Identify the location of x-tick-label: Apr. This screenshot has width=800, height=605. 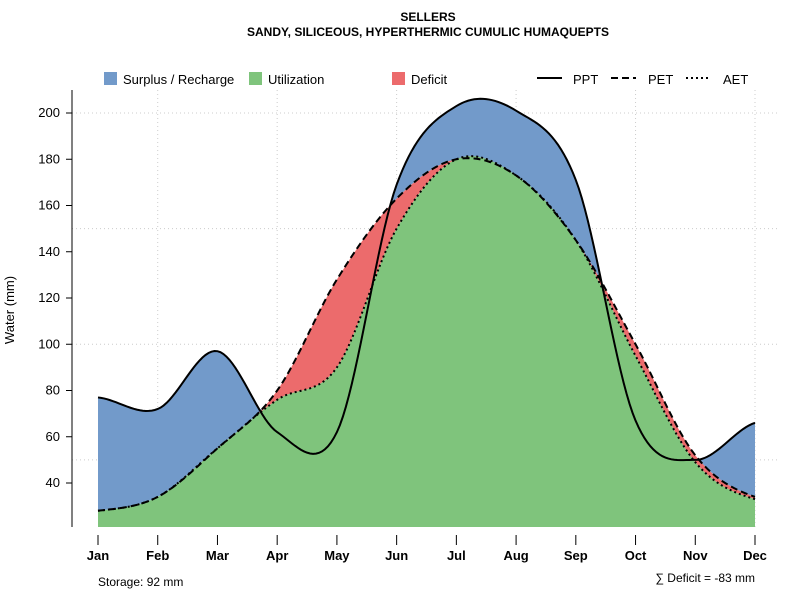
(277, 555).